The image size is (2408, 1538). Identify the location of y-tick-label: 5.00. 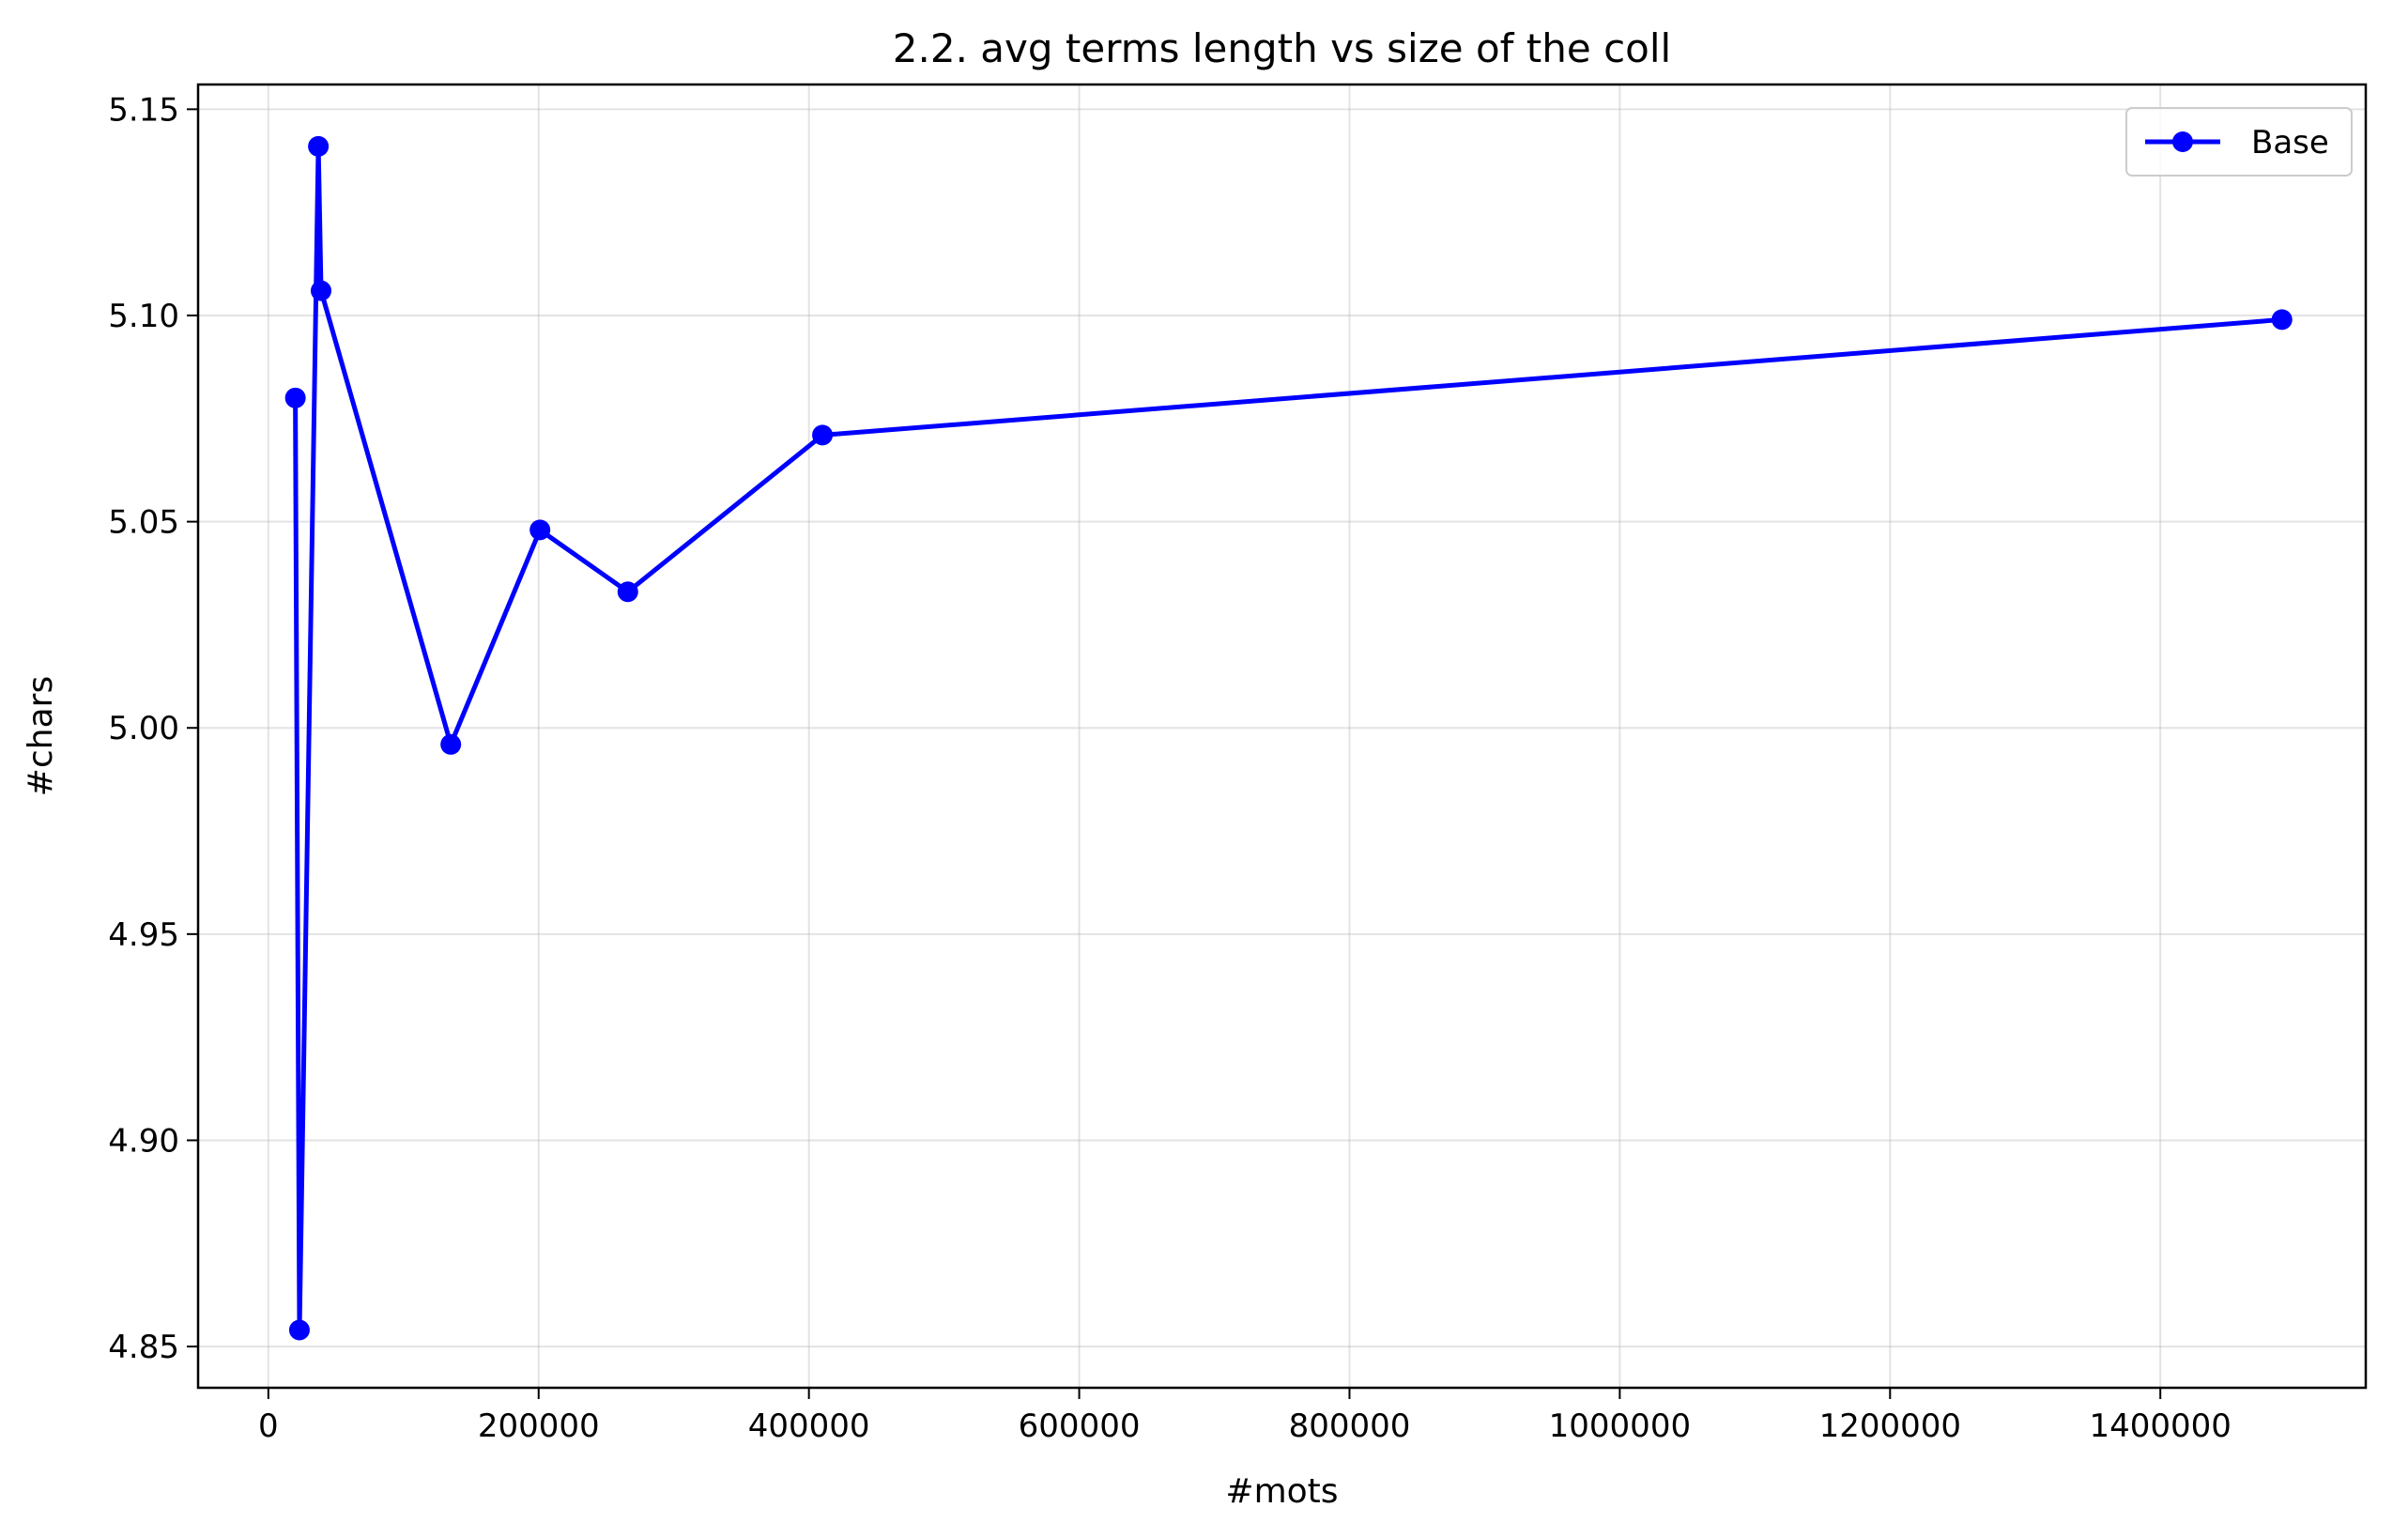
(143, 728).